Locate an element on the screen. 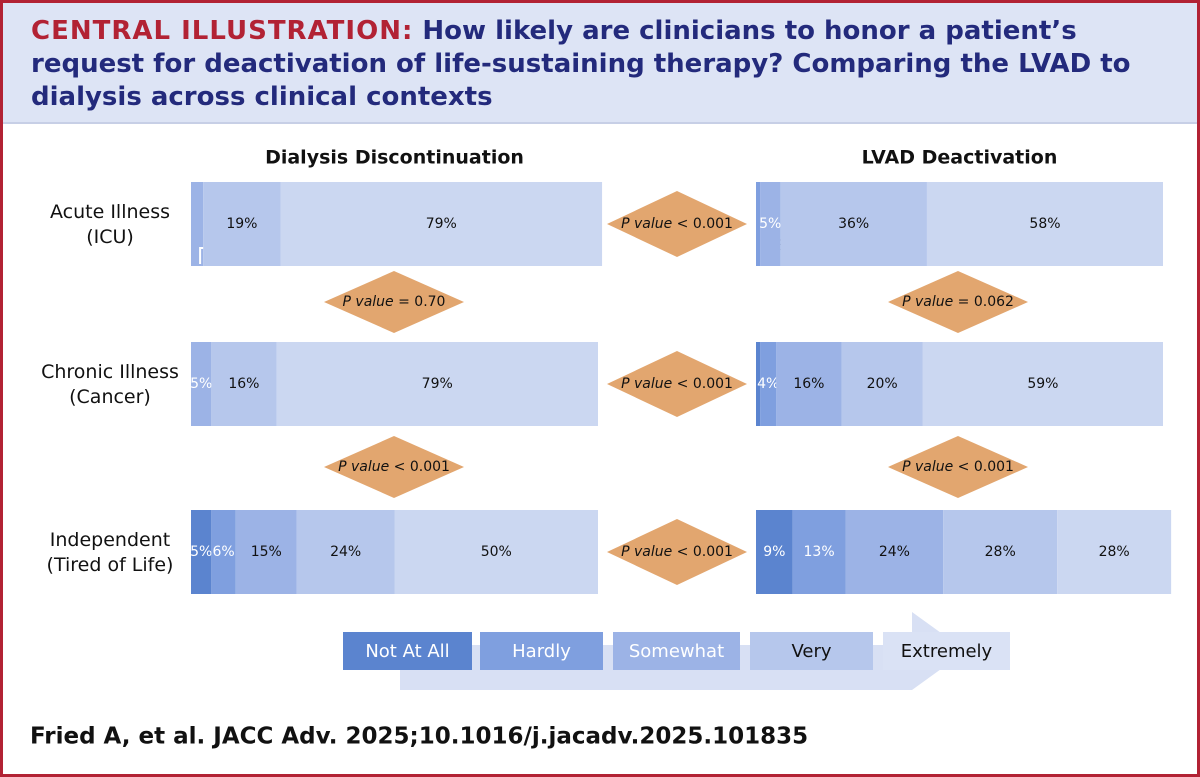  row-label-line: Independent is located at coordinates (110, 540).